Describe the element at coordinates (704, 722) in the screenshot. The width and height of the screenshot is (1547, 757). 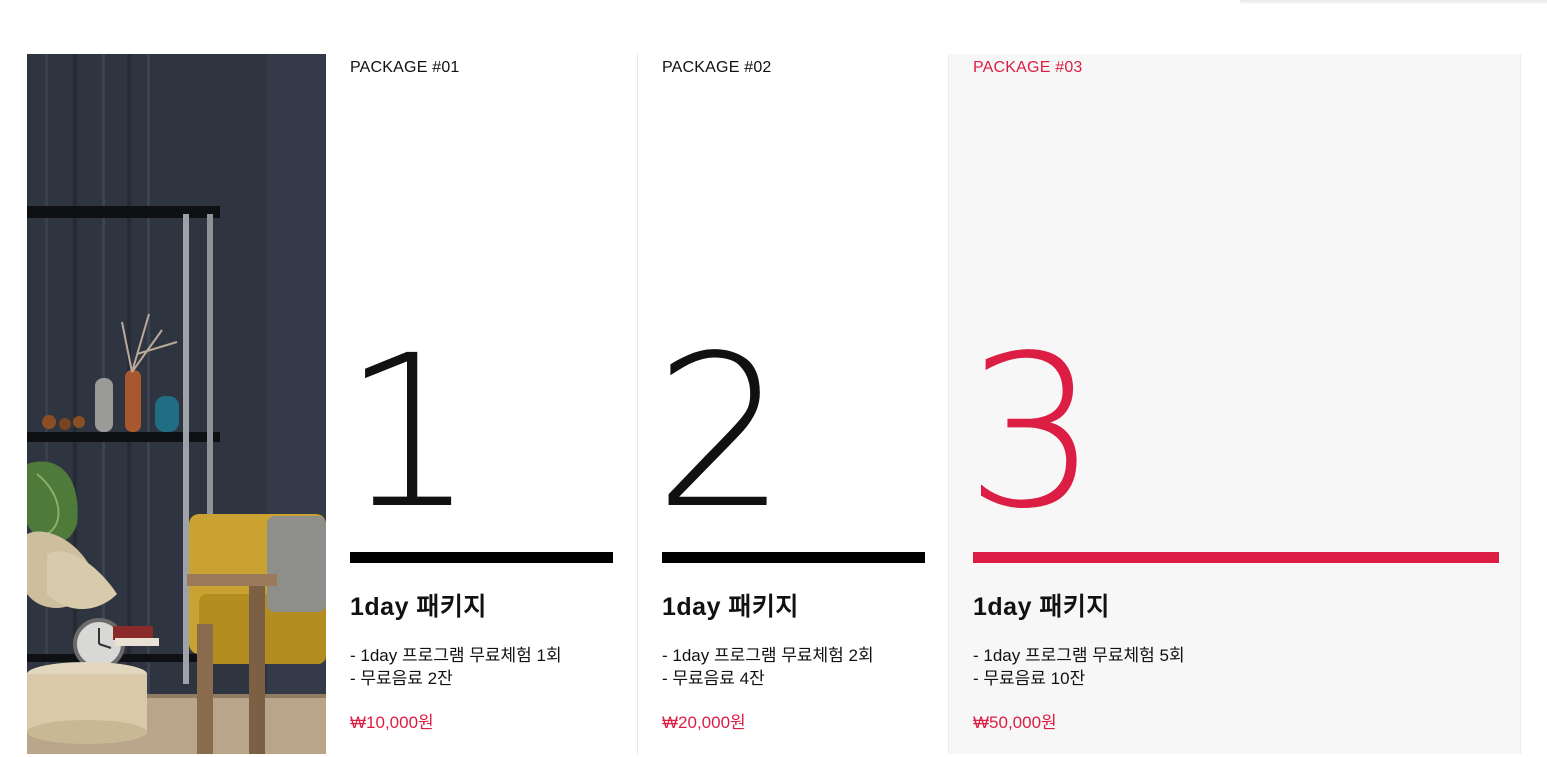
I see `package-price: ₩20,000원` at that location.